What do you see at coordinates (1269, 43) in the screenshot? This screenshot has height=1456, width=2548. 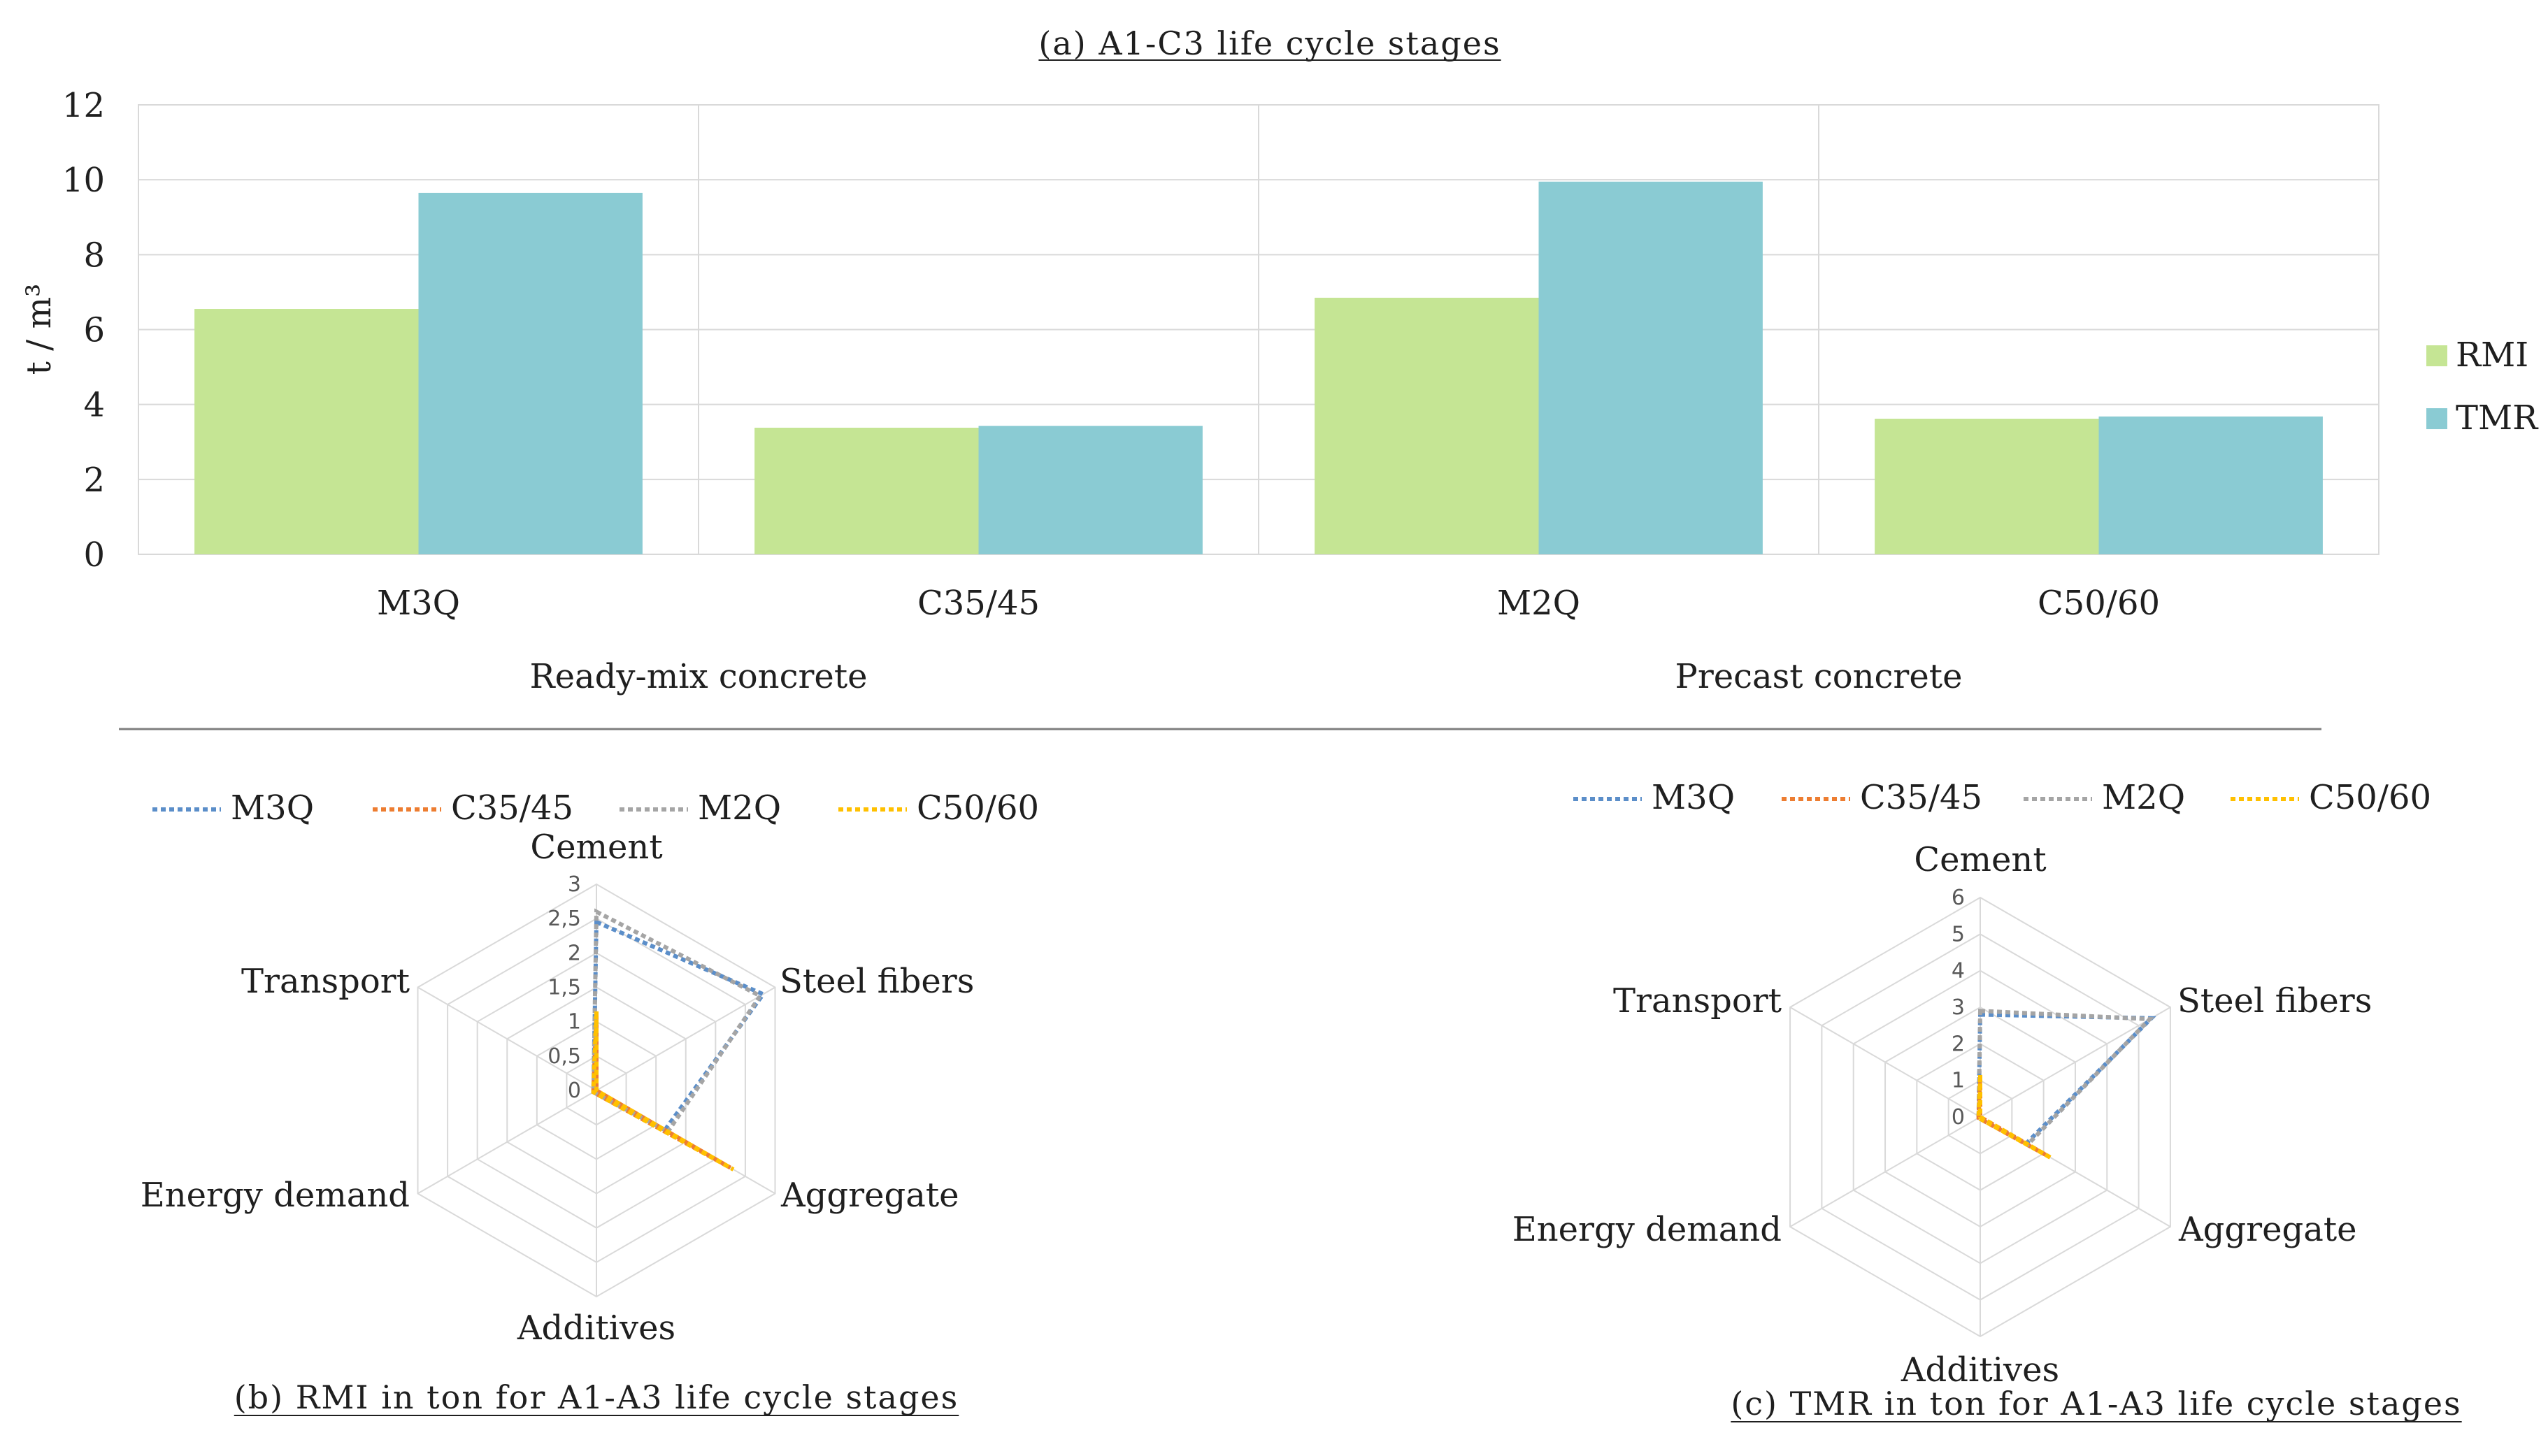 I see `chart-title: (a) A1-C3 life cycle stages` at bounding box center [1269, 43].